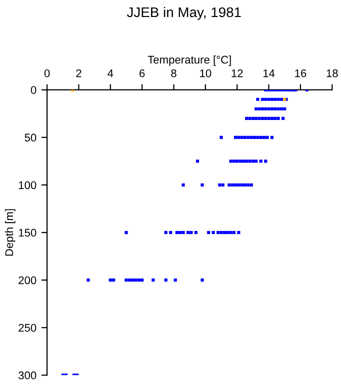 This screenshot has height=384, width=341. I want to click on y-tick-label: 50, so click(30, 138).